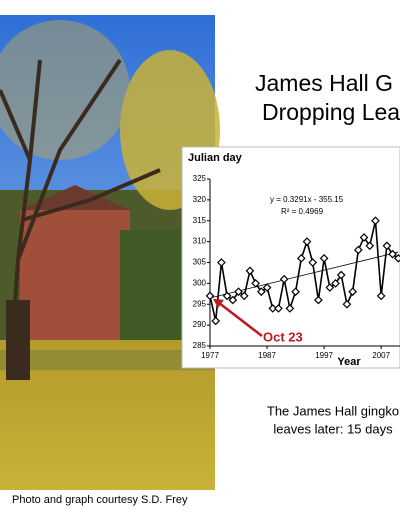  What do you see at coordinates (331, 112) in the screenshot?
I see `slide-title: Dropping Lea` at bounding box center [331, 112].